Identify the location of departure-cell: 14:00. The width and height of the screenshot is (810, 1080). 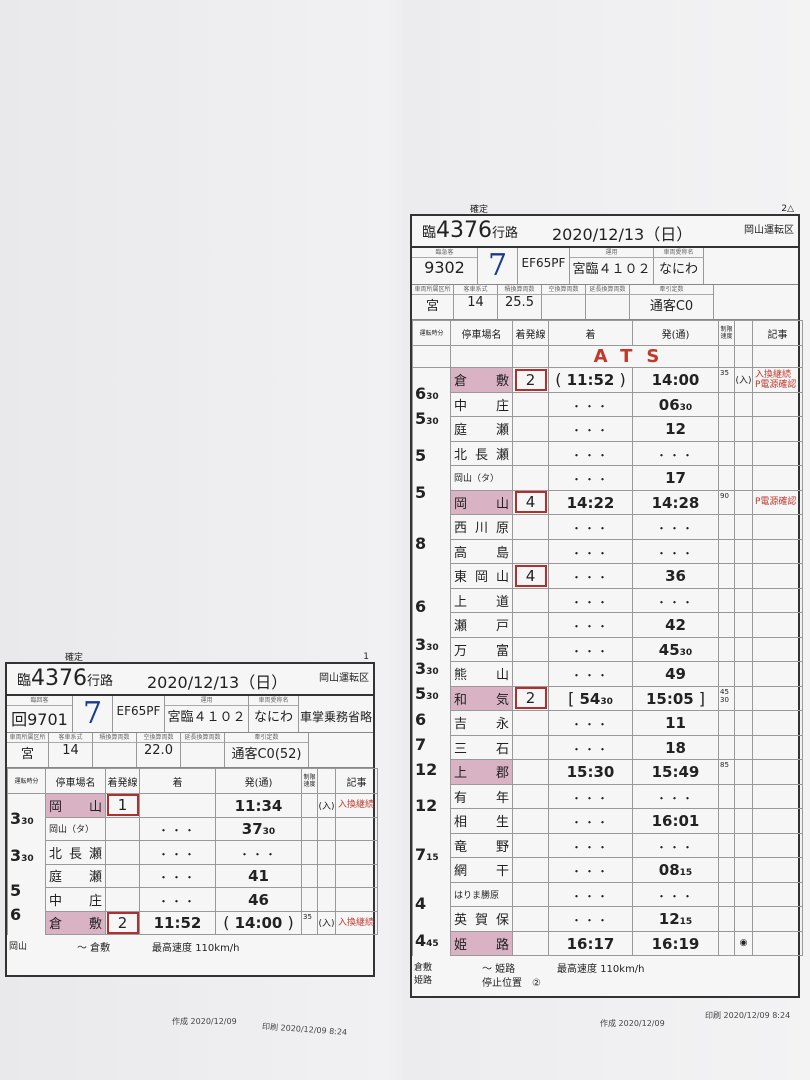
(675, 380).